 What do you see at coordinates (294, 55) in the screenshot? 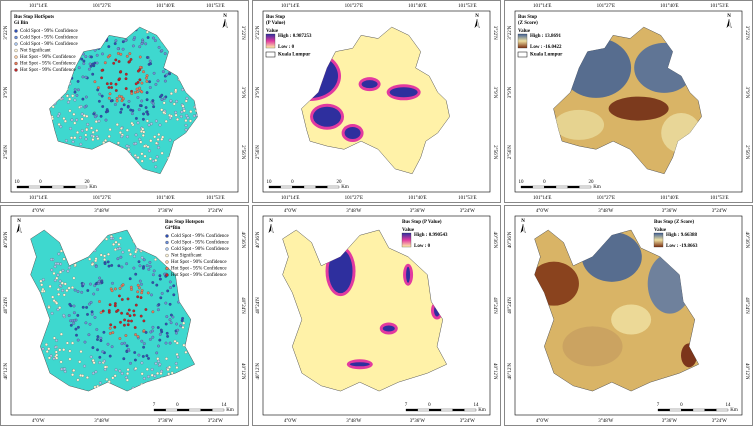
I see `legend-boundary-label: Kuala Lumpur` at bounding box center [294, 55].